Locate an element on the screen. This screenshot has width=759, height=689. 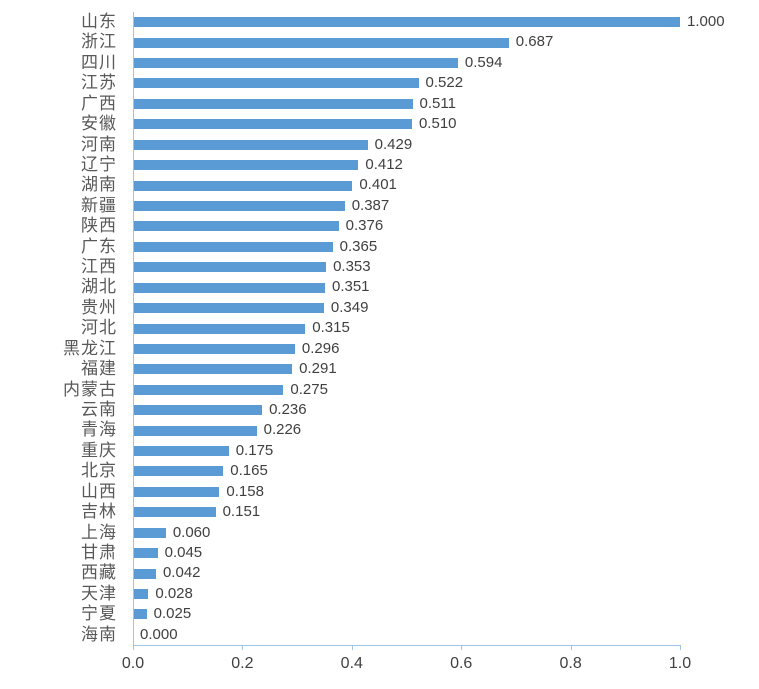
value-label: 0.291 is located at coordinates (318, 369).